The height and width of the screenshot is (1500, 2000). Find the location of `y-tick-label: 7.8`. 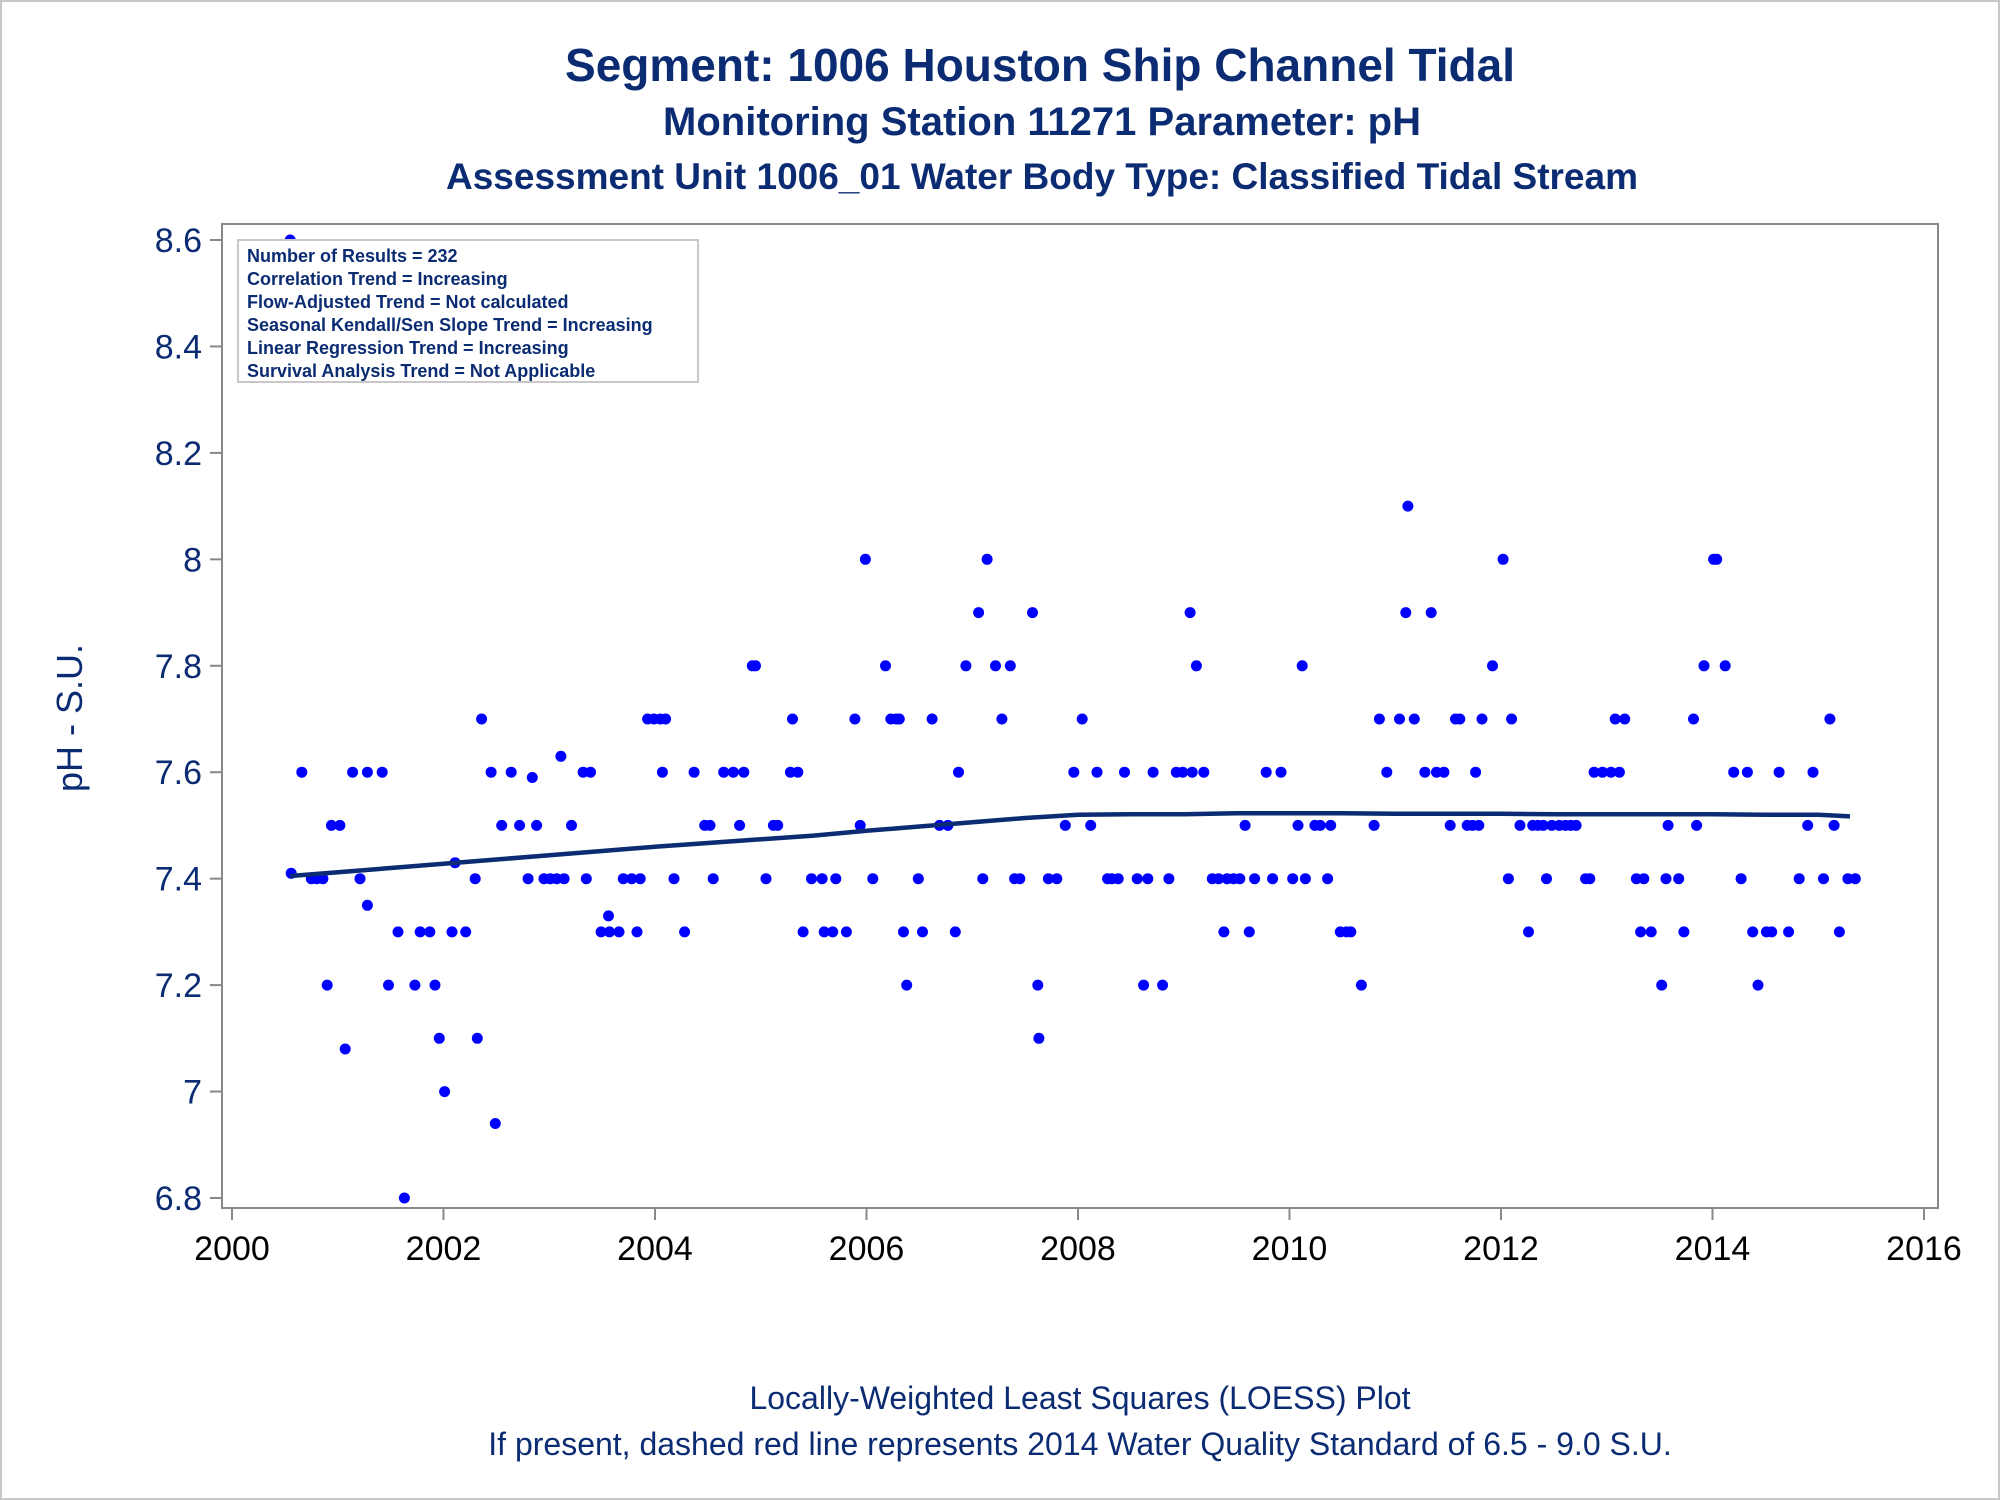

y-tick-label: 7.8 is located at coordinates (178, 667).